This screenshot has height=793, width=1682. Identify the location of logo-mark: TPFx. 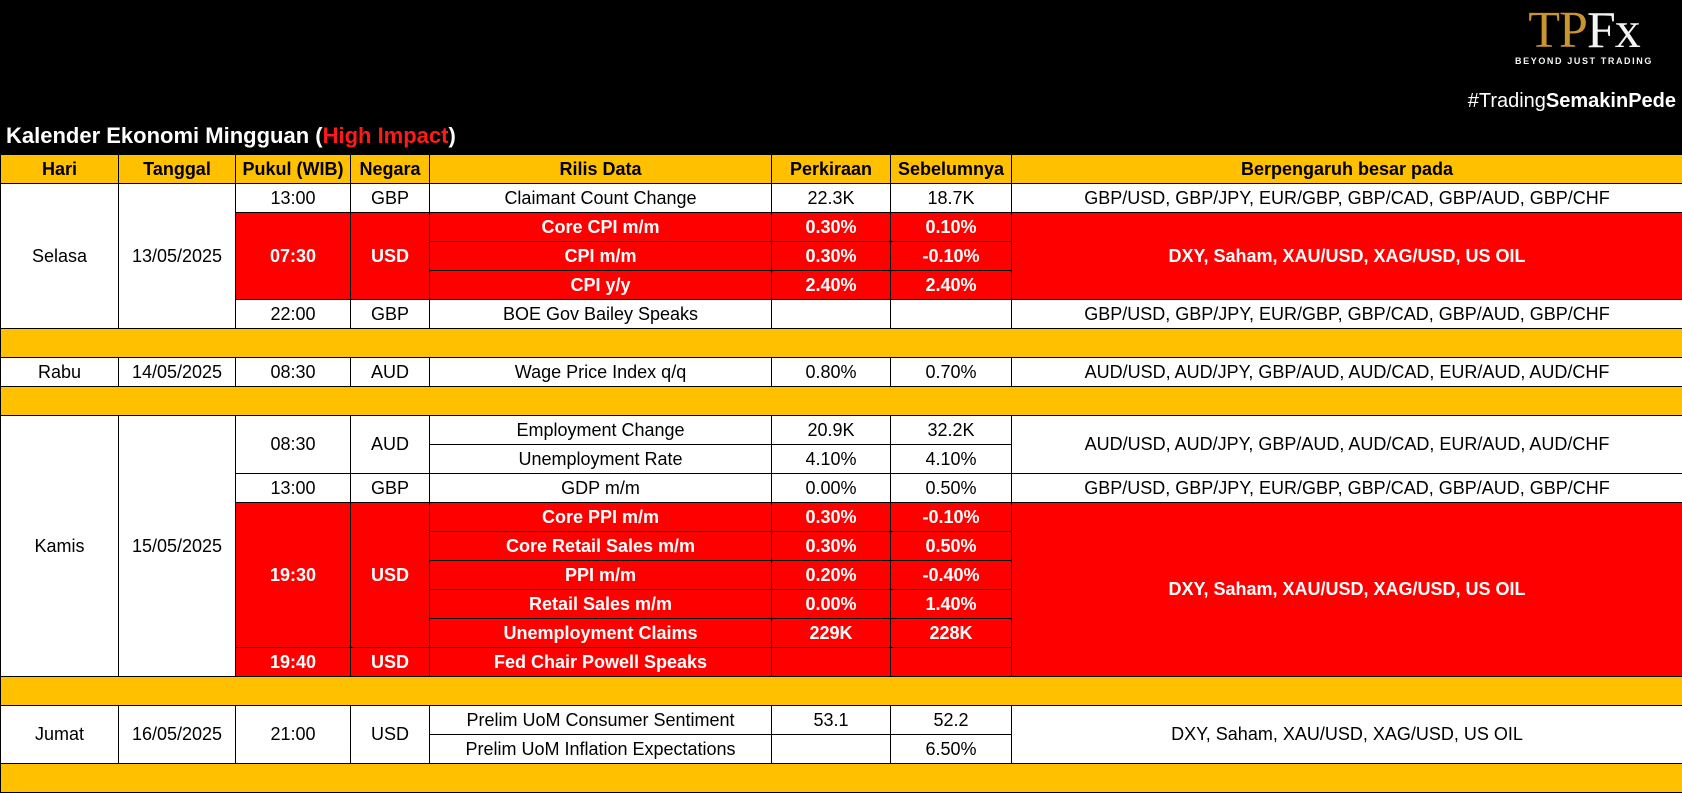
(1584, 31).